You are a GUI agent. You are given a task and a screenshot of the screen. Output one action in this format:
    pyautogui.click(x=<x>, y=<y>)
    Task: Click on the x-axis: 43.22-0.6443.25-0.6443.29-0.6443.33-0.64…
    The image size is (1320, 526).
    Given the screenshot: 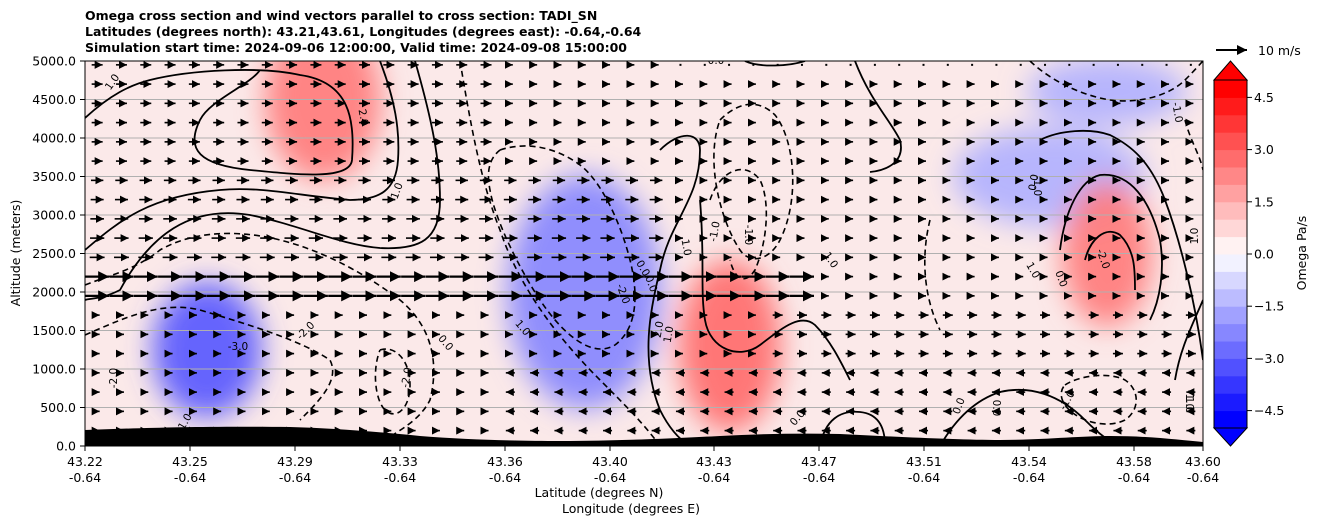 What is the action you would take?
    pyautogui.click(x=644, y=465)
    